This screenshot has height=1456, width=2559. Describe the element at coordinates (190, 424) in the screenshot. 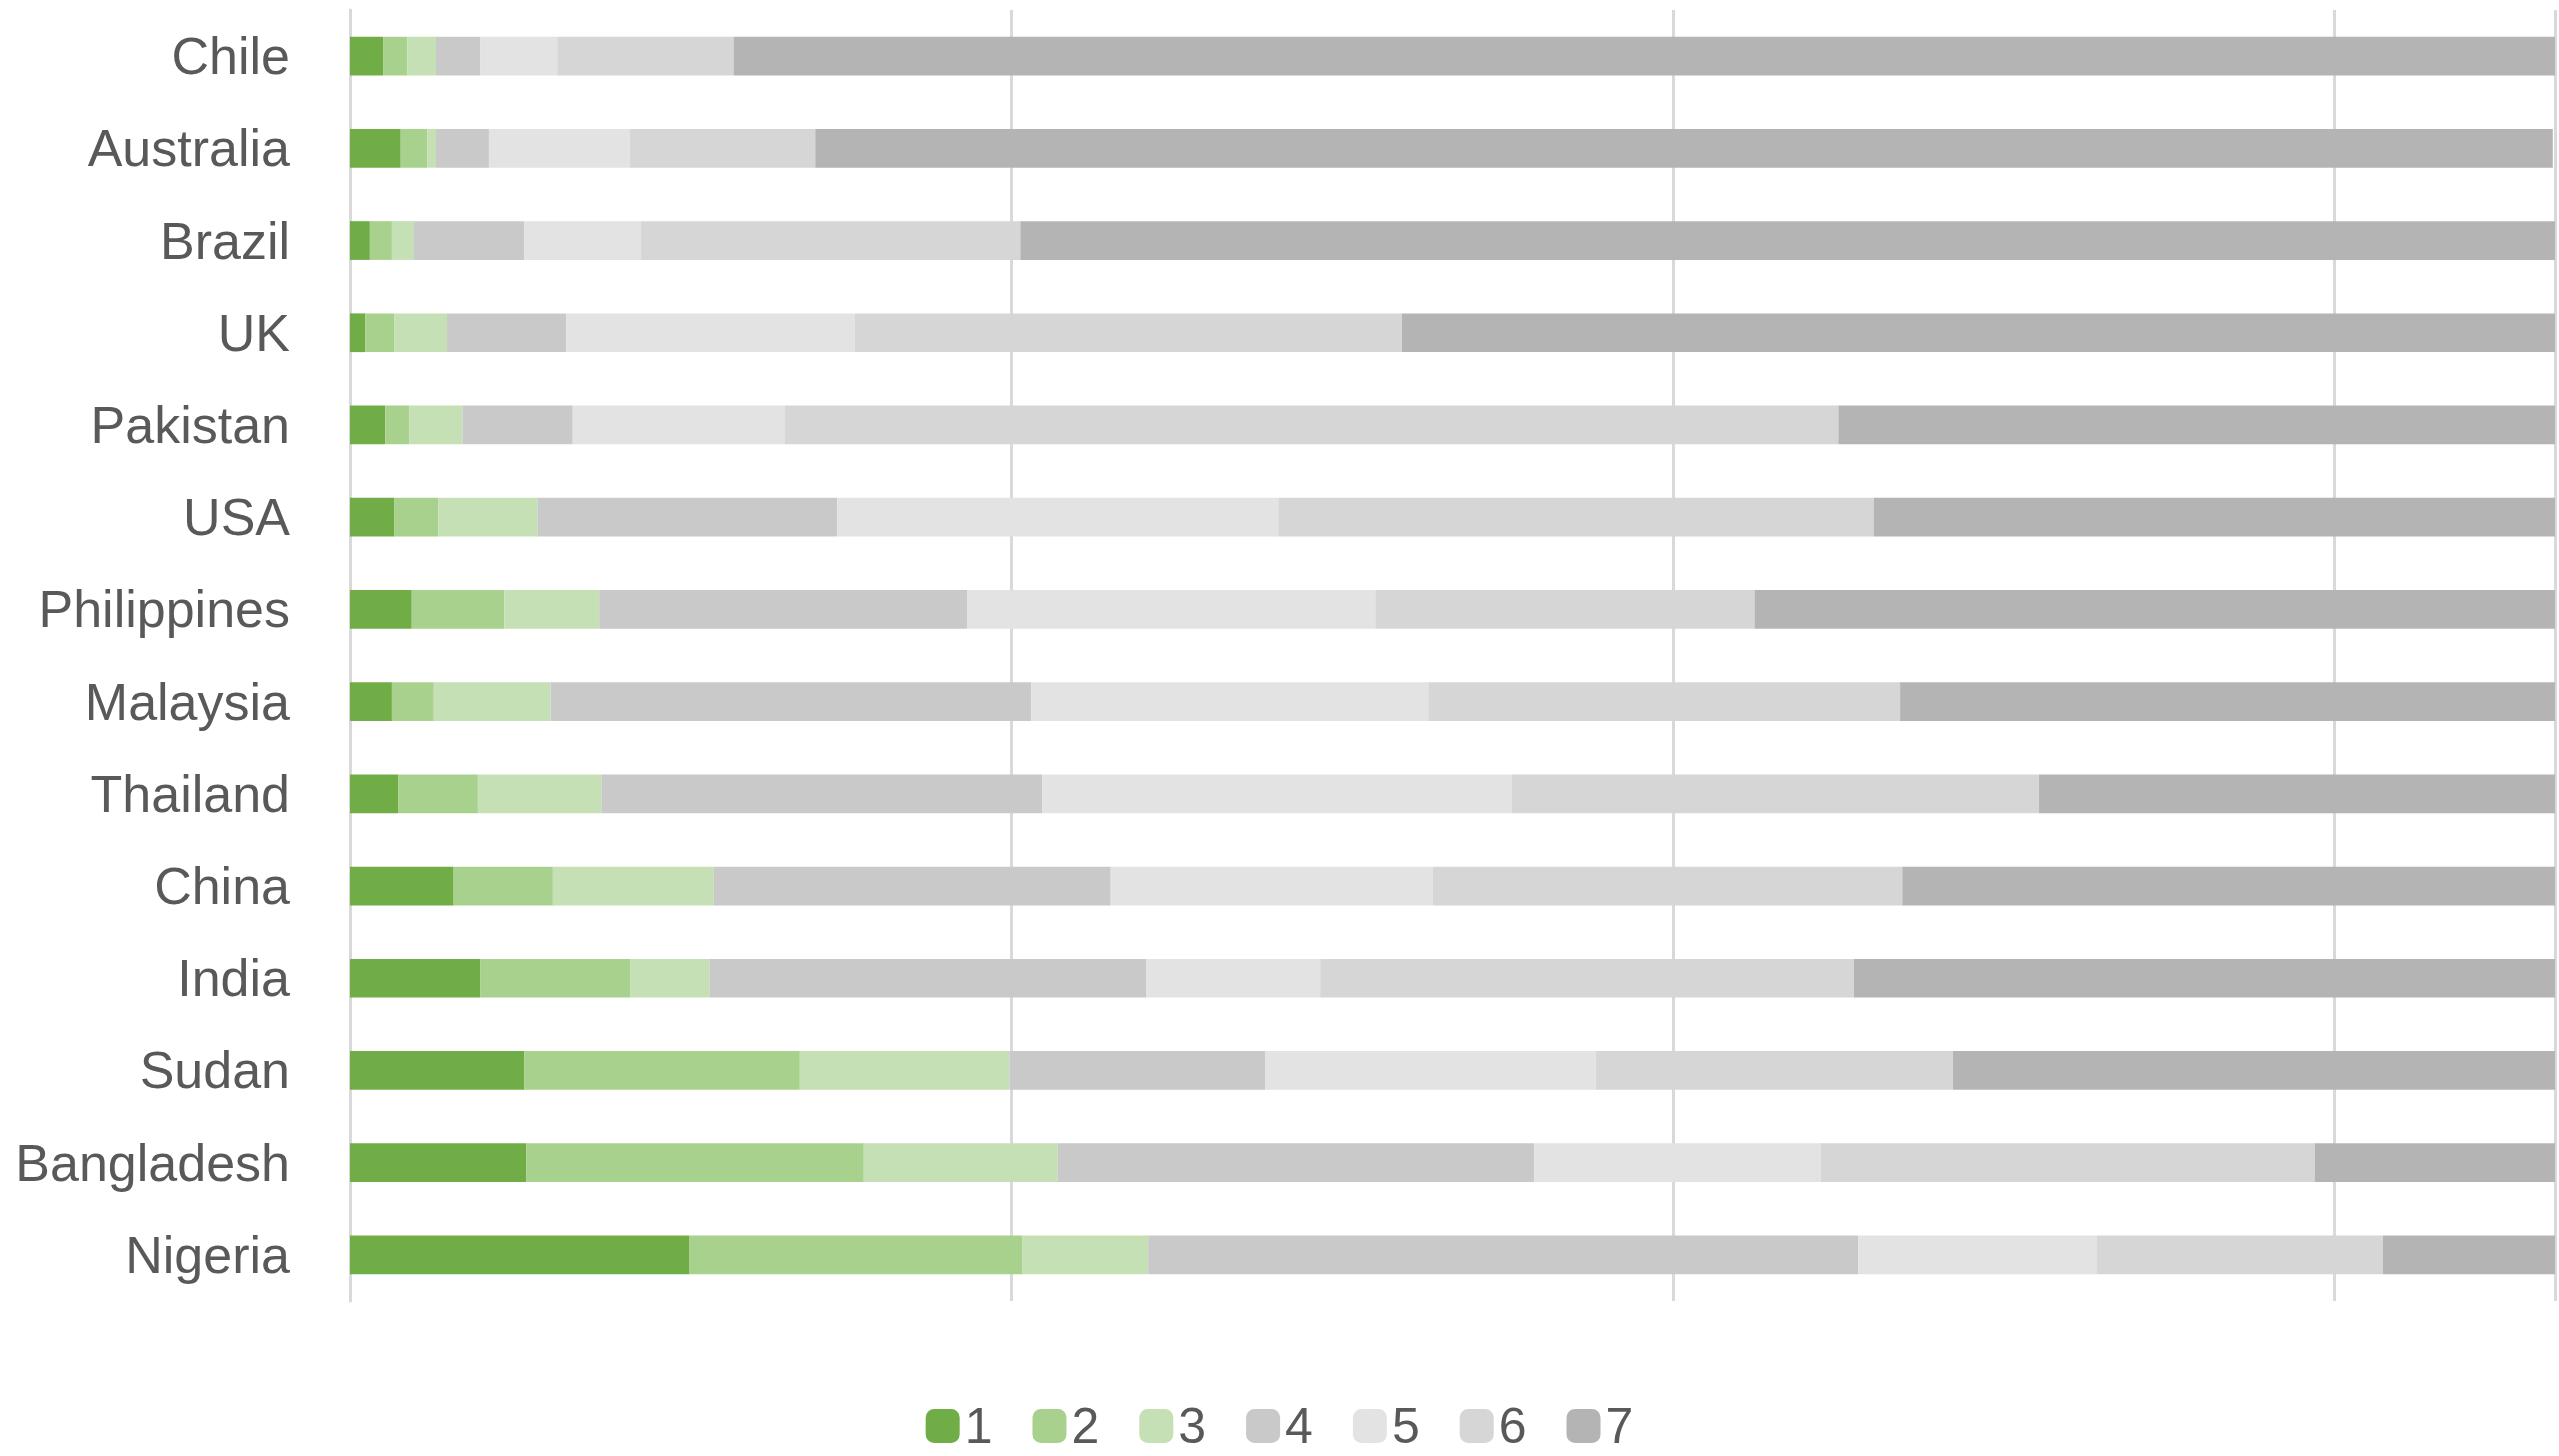

I see `y-tick-label: Pakistan` at that location.